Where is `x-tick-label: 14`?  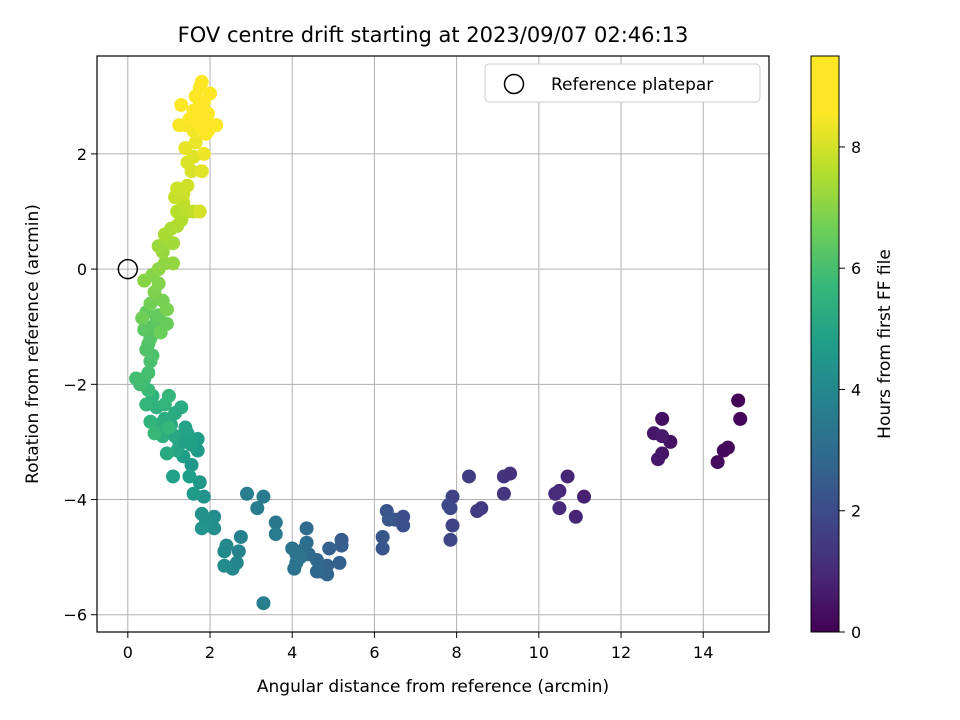
x-tick-label: 14 is located at coordinates (703, 652).